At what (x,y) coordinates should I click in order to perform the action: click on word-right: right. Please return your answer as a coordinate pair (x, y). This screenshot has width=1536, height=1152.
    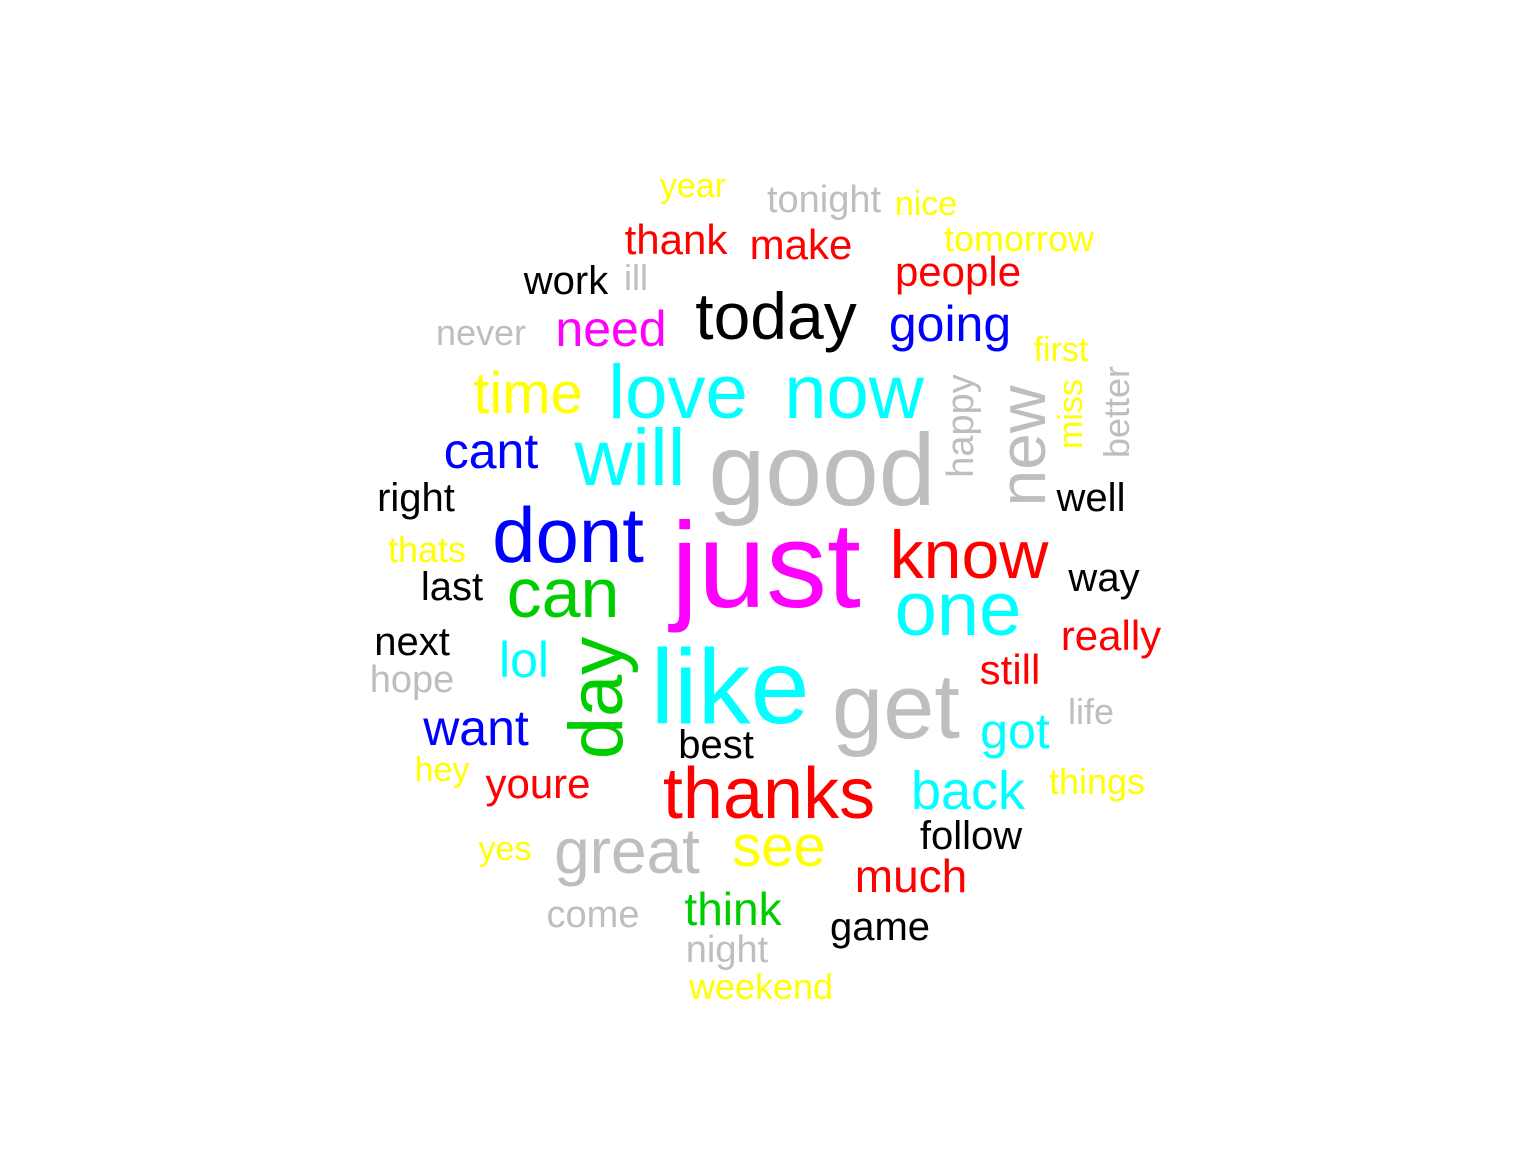
    Looking at the image, I should click on (416, 498).